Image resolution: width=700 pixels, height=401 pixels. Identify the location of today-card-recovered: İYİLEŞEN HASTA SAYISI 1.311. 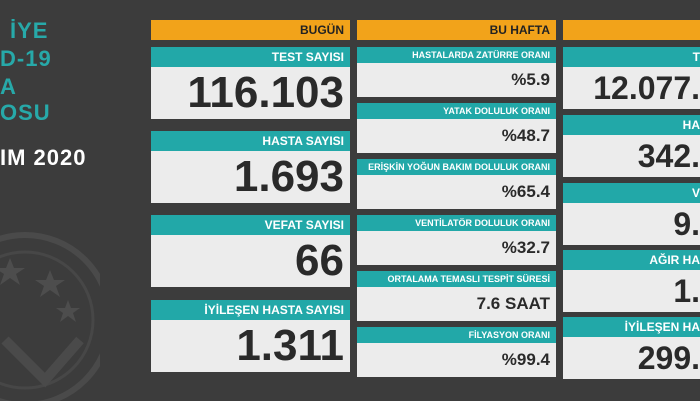
(250, 336).